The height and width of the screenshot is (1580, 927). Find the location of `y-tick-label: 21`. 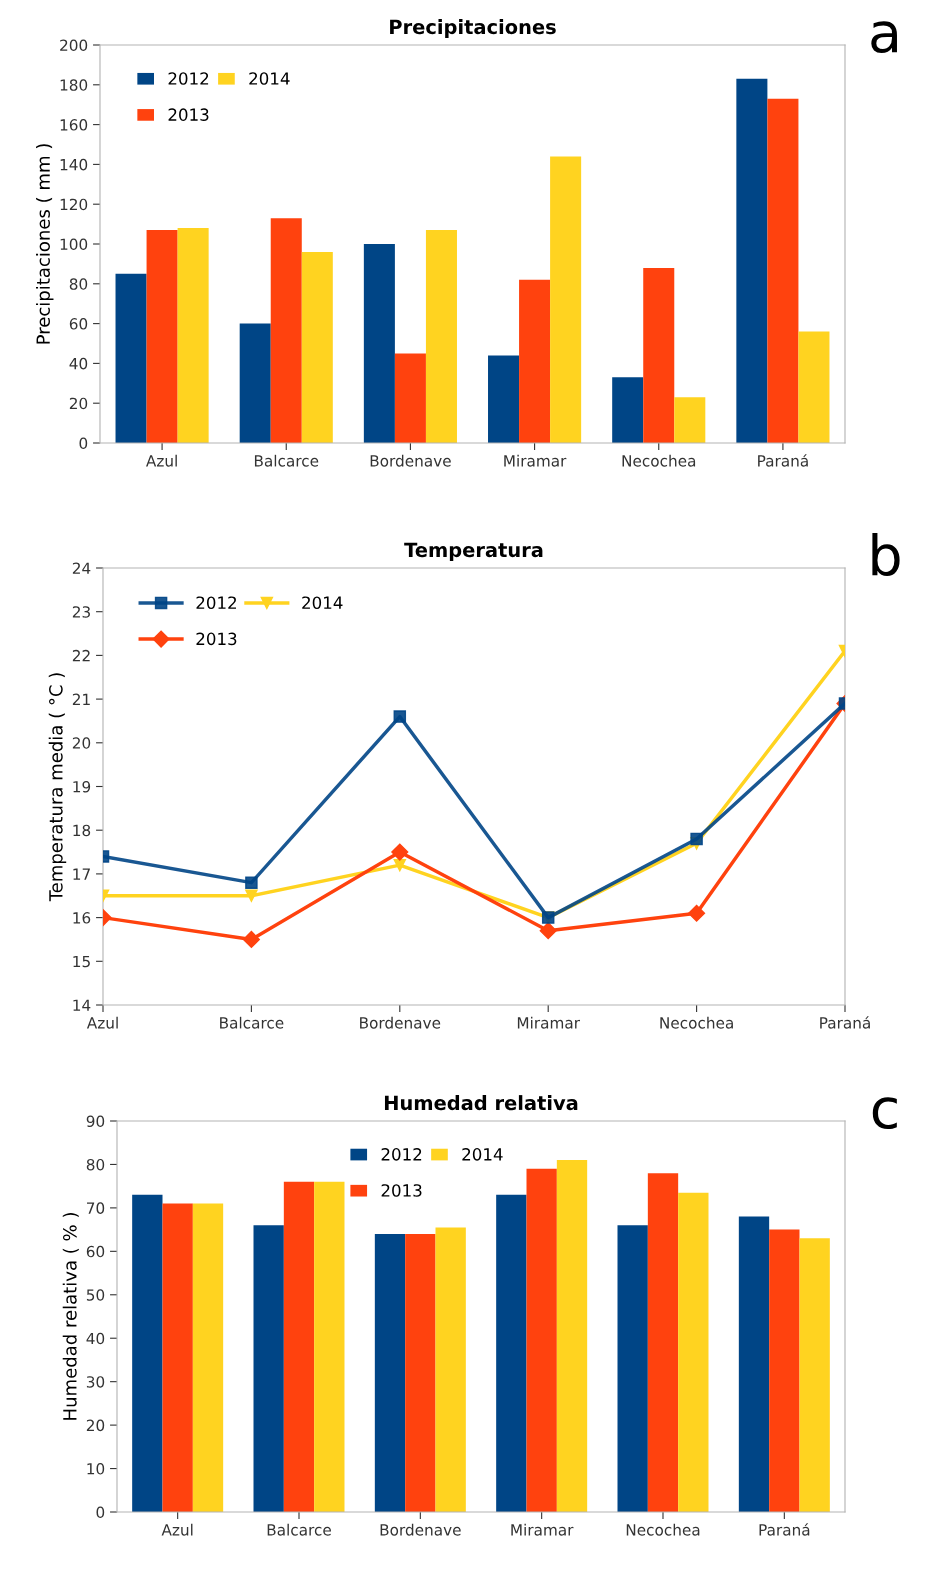

y-tick-label: 21 is located at coordinates (81, 699).